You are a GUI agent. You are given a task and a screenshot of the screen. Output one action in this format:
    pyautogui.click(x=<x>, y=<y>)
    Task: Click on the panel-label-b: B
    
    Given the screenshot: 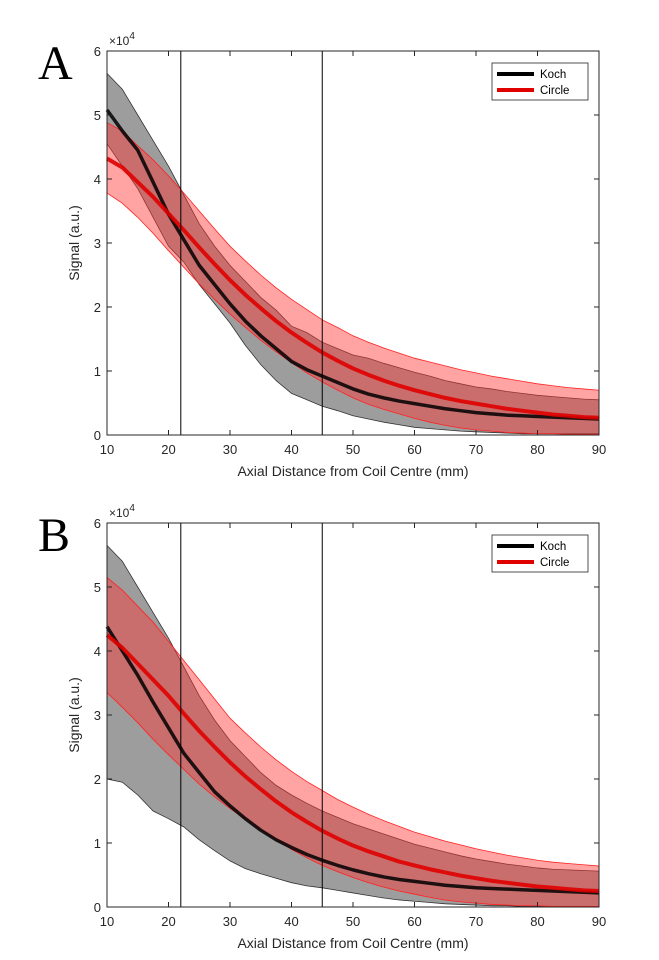 What is the action you would take?
    pyautogui.click(x=54, y=535)
    